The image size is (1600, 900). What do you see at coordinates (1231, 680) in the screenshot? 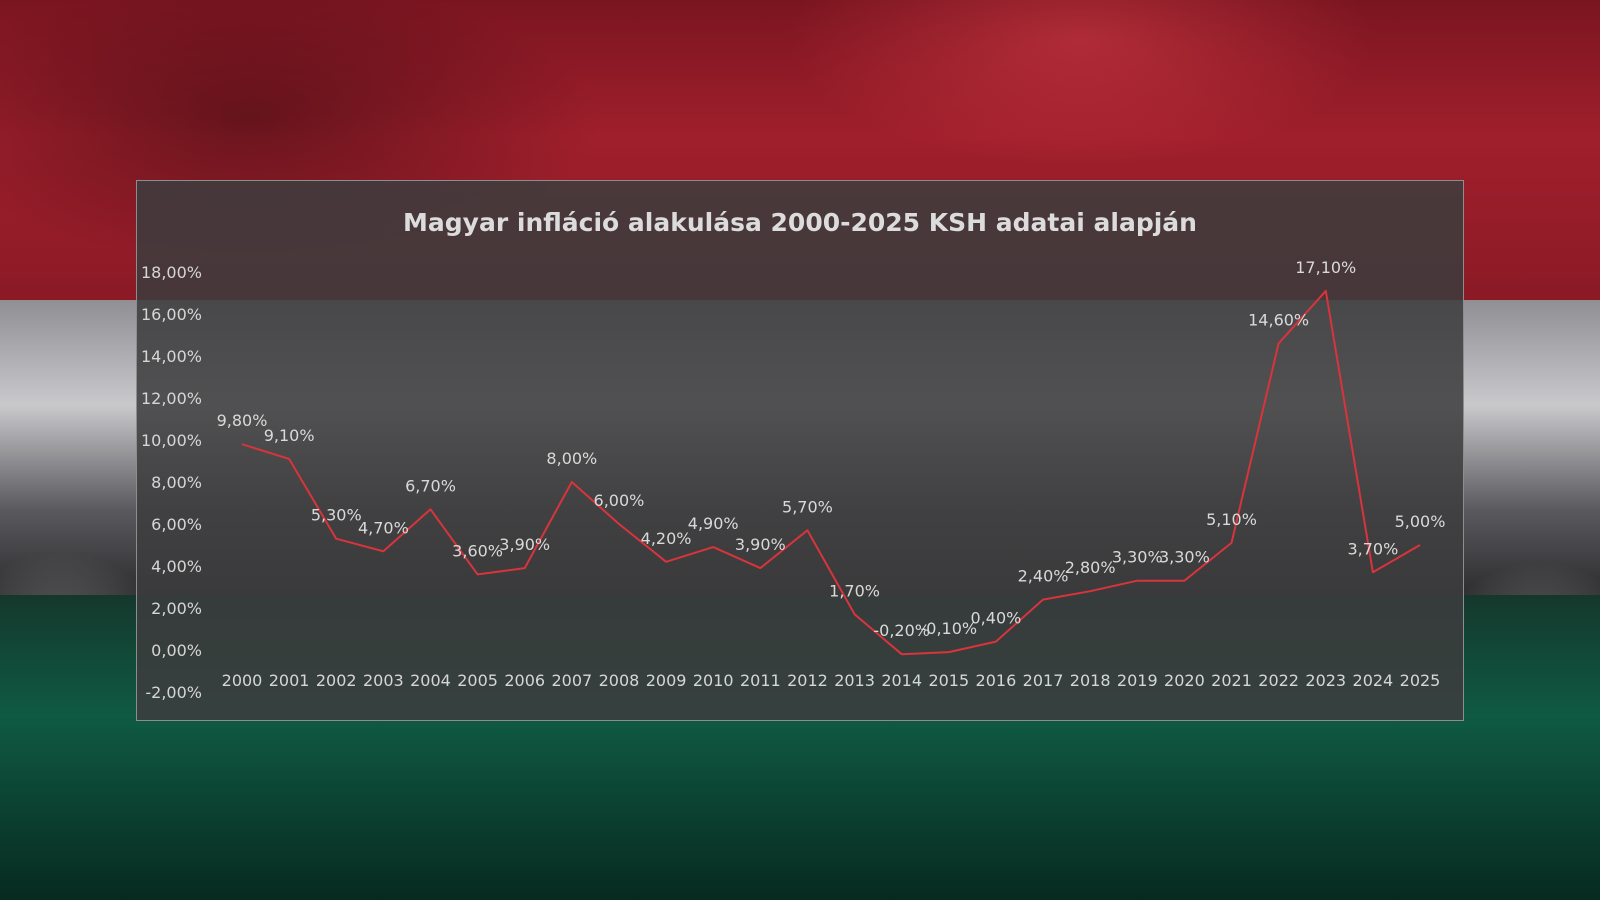
I see `x-tick-label: 2021` at bounding box center [1231, 680].